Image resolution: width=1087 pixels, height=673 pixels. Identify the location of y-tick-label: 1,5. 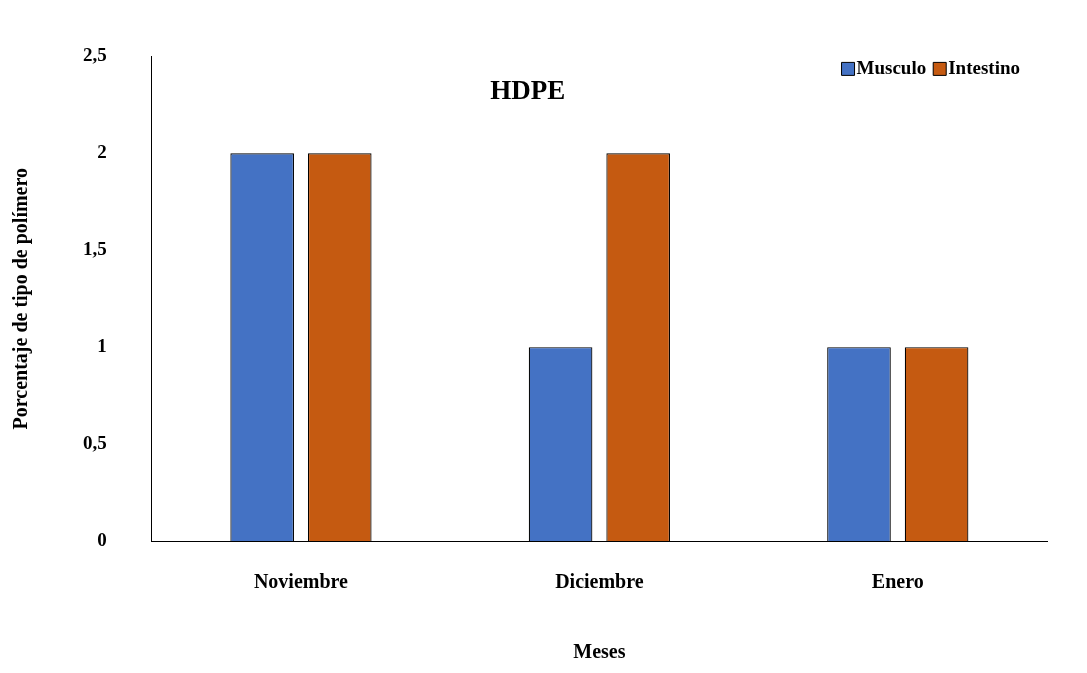
(95, 249).